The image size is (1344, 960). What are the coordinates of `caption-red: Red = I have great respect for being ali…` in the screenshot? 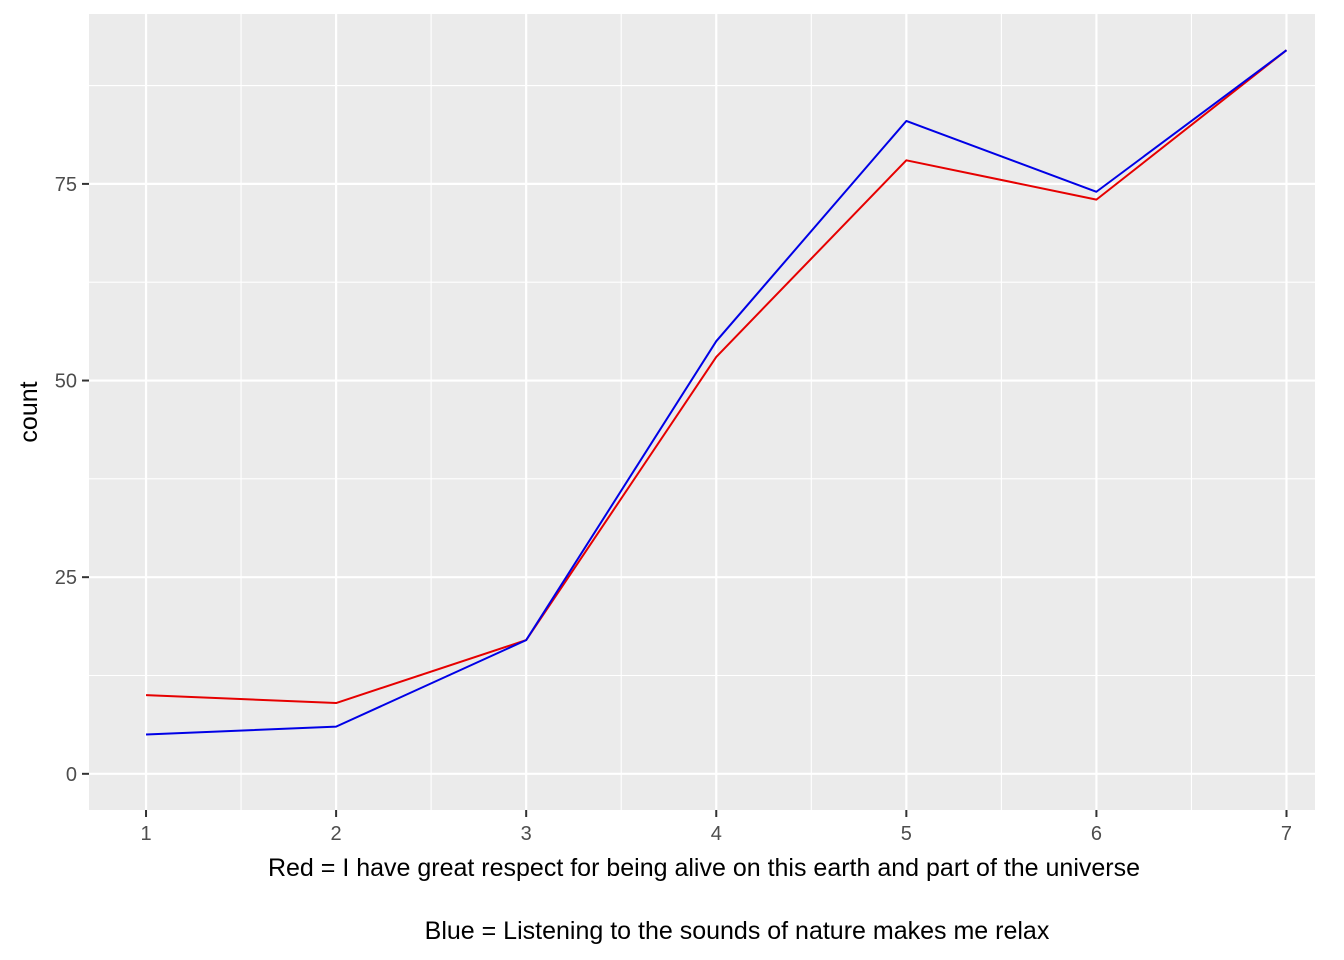 It's located at (704, 868).